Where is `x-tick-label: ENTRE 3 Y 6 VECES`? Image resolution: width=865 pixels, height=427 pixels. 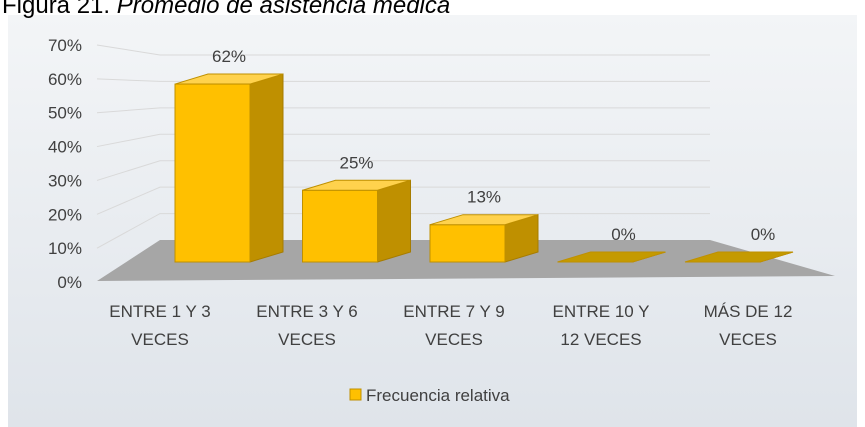 x-tick-label: ENTRE 3 Y 6 VECES is located at coordinates (306, 325).